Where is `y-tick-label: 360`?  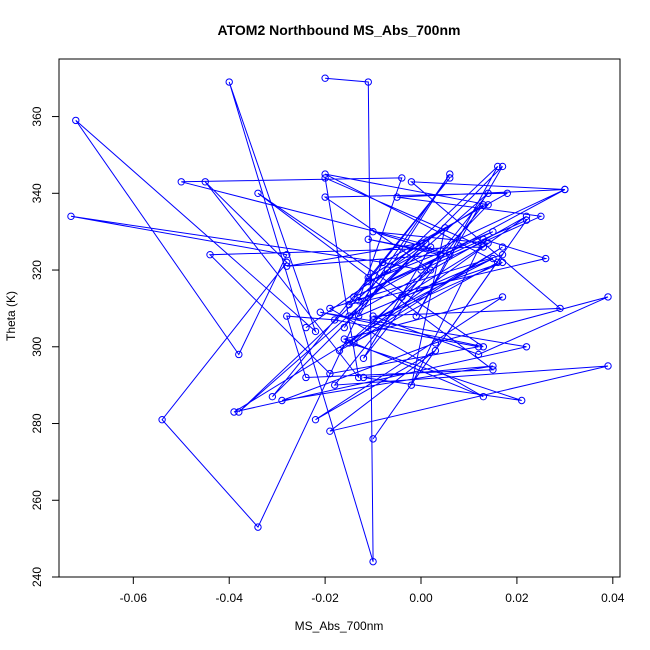 y-tick-label: 360 is located at coordinates (37, 116).